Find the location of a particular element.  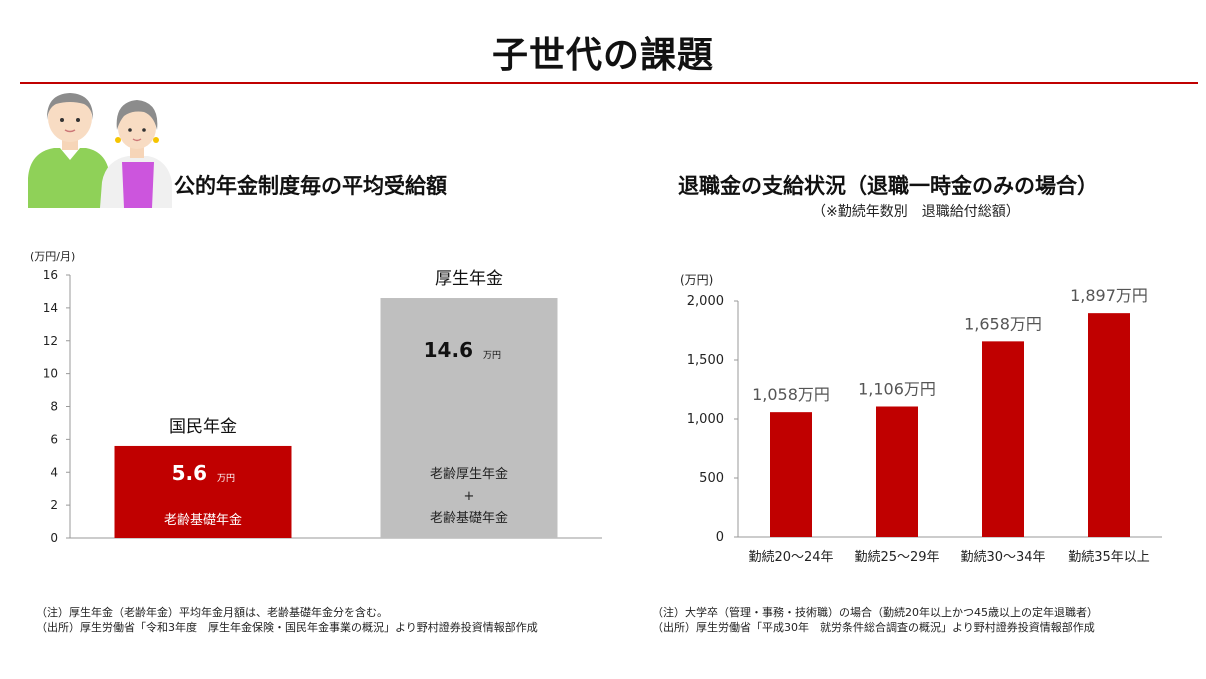

right-category-label: 勤続25～29年 is located at coordinates (896, 557).